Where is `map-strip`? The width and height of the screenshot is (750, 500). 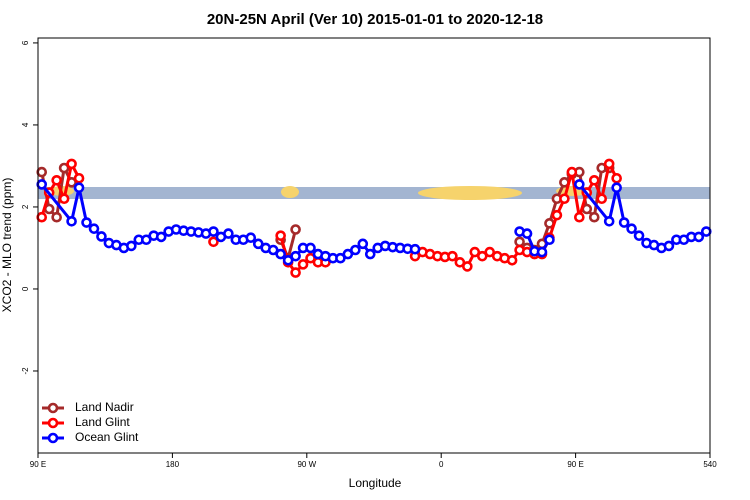 map-strip is located at coordinates (374, 193).